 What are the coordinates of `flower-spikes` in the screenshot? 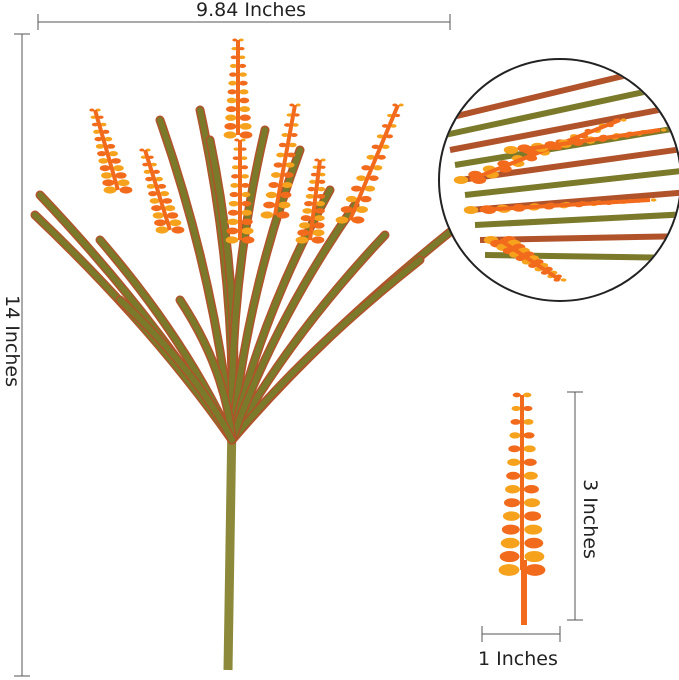 It's located at (246, 141).